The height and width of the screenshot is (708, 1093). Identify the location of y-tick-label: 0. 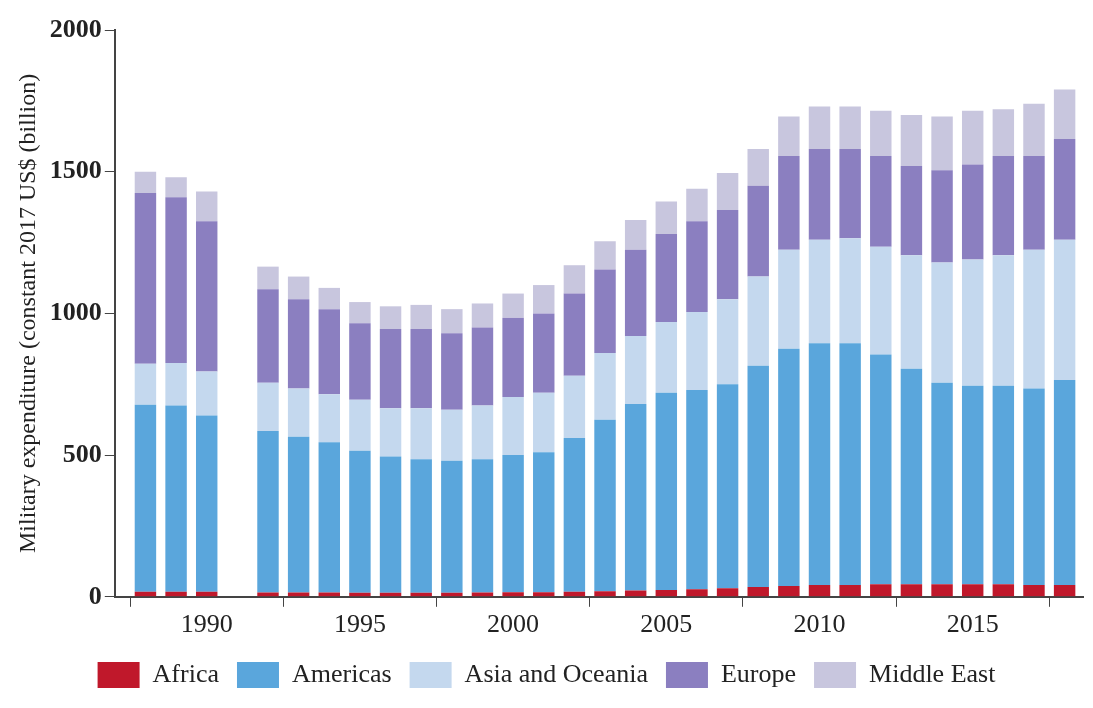
(95, 595).